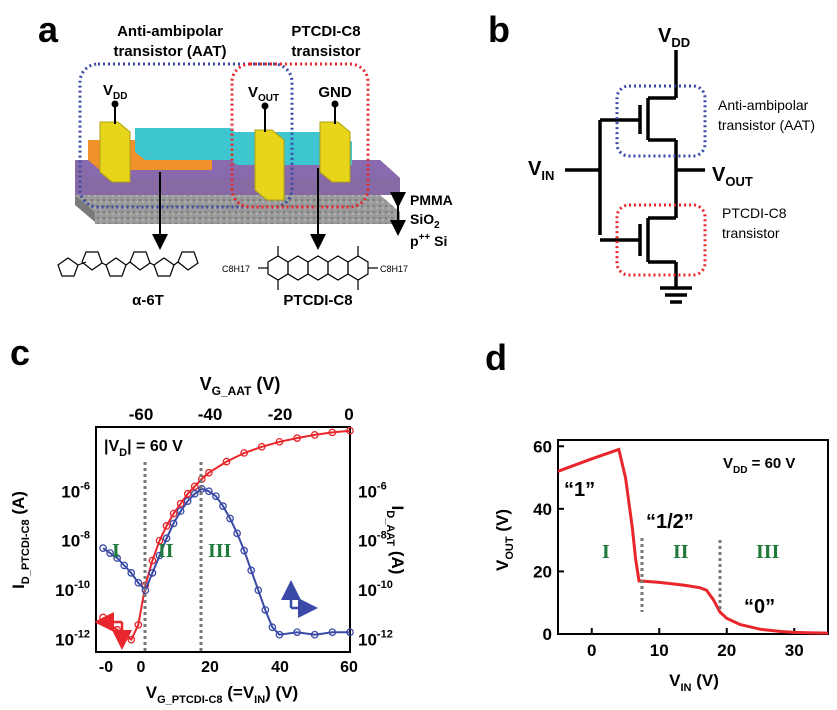 This screenshot has width=837, height=710. Describe the element at coordinates (732, 176) in the screenshot. I see `b-vout: VOUT` at that location.